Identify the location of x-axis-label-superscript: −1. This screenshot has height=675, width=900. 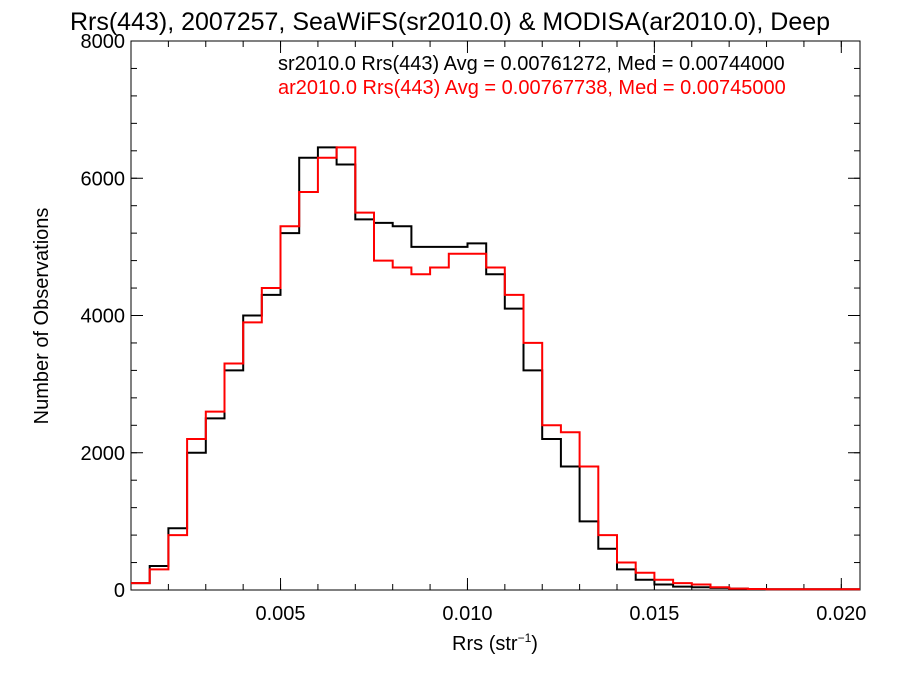
(525, 638).